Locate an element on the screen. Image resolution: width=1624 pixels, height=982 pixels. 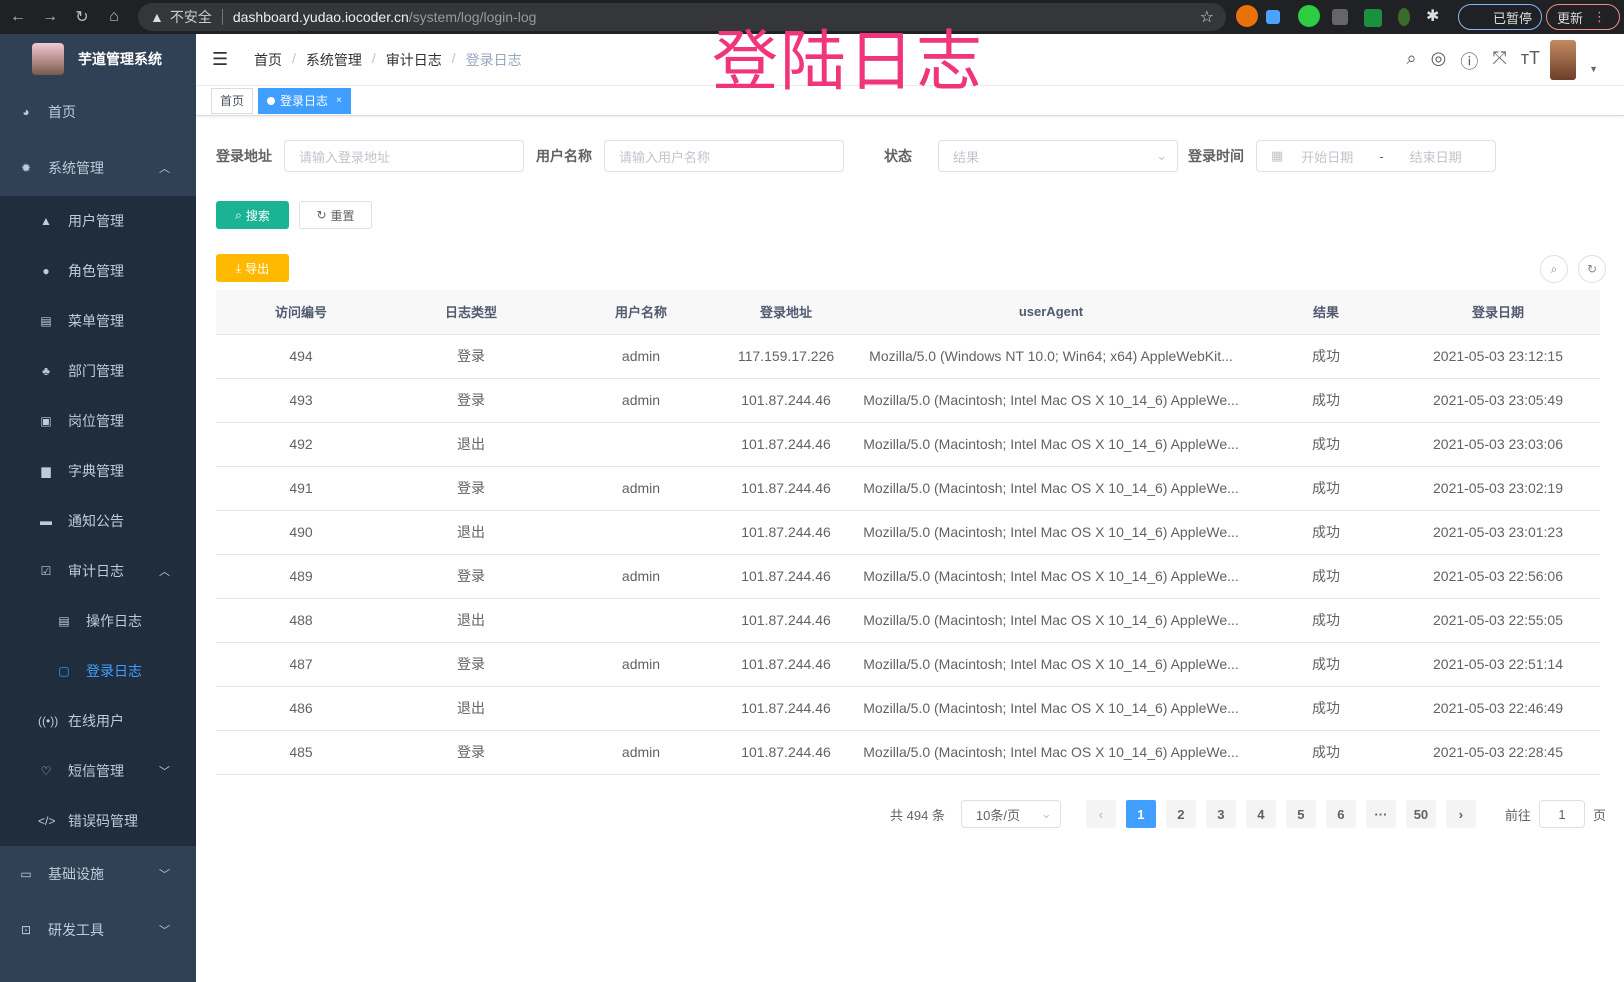
reset-button: ↻ 重置 is located at coordinates (335, 215).